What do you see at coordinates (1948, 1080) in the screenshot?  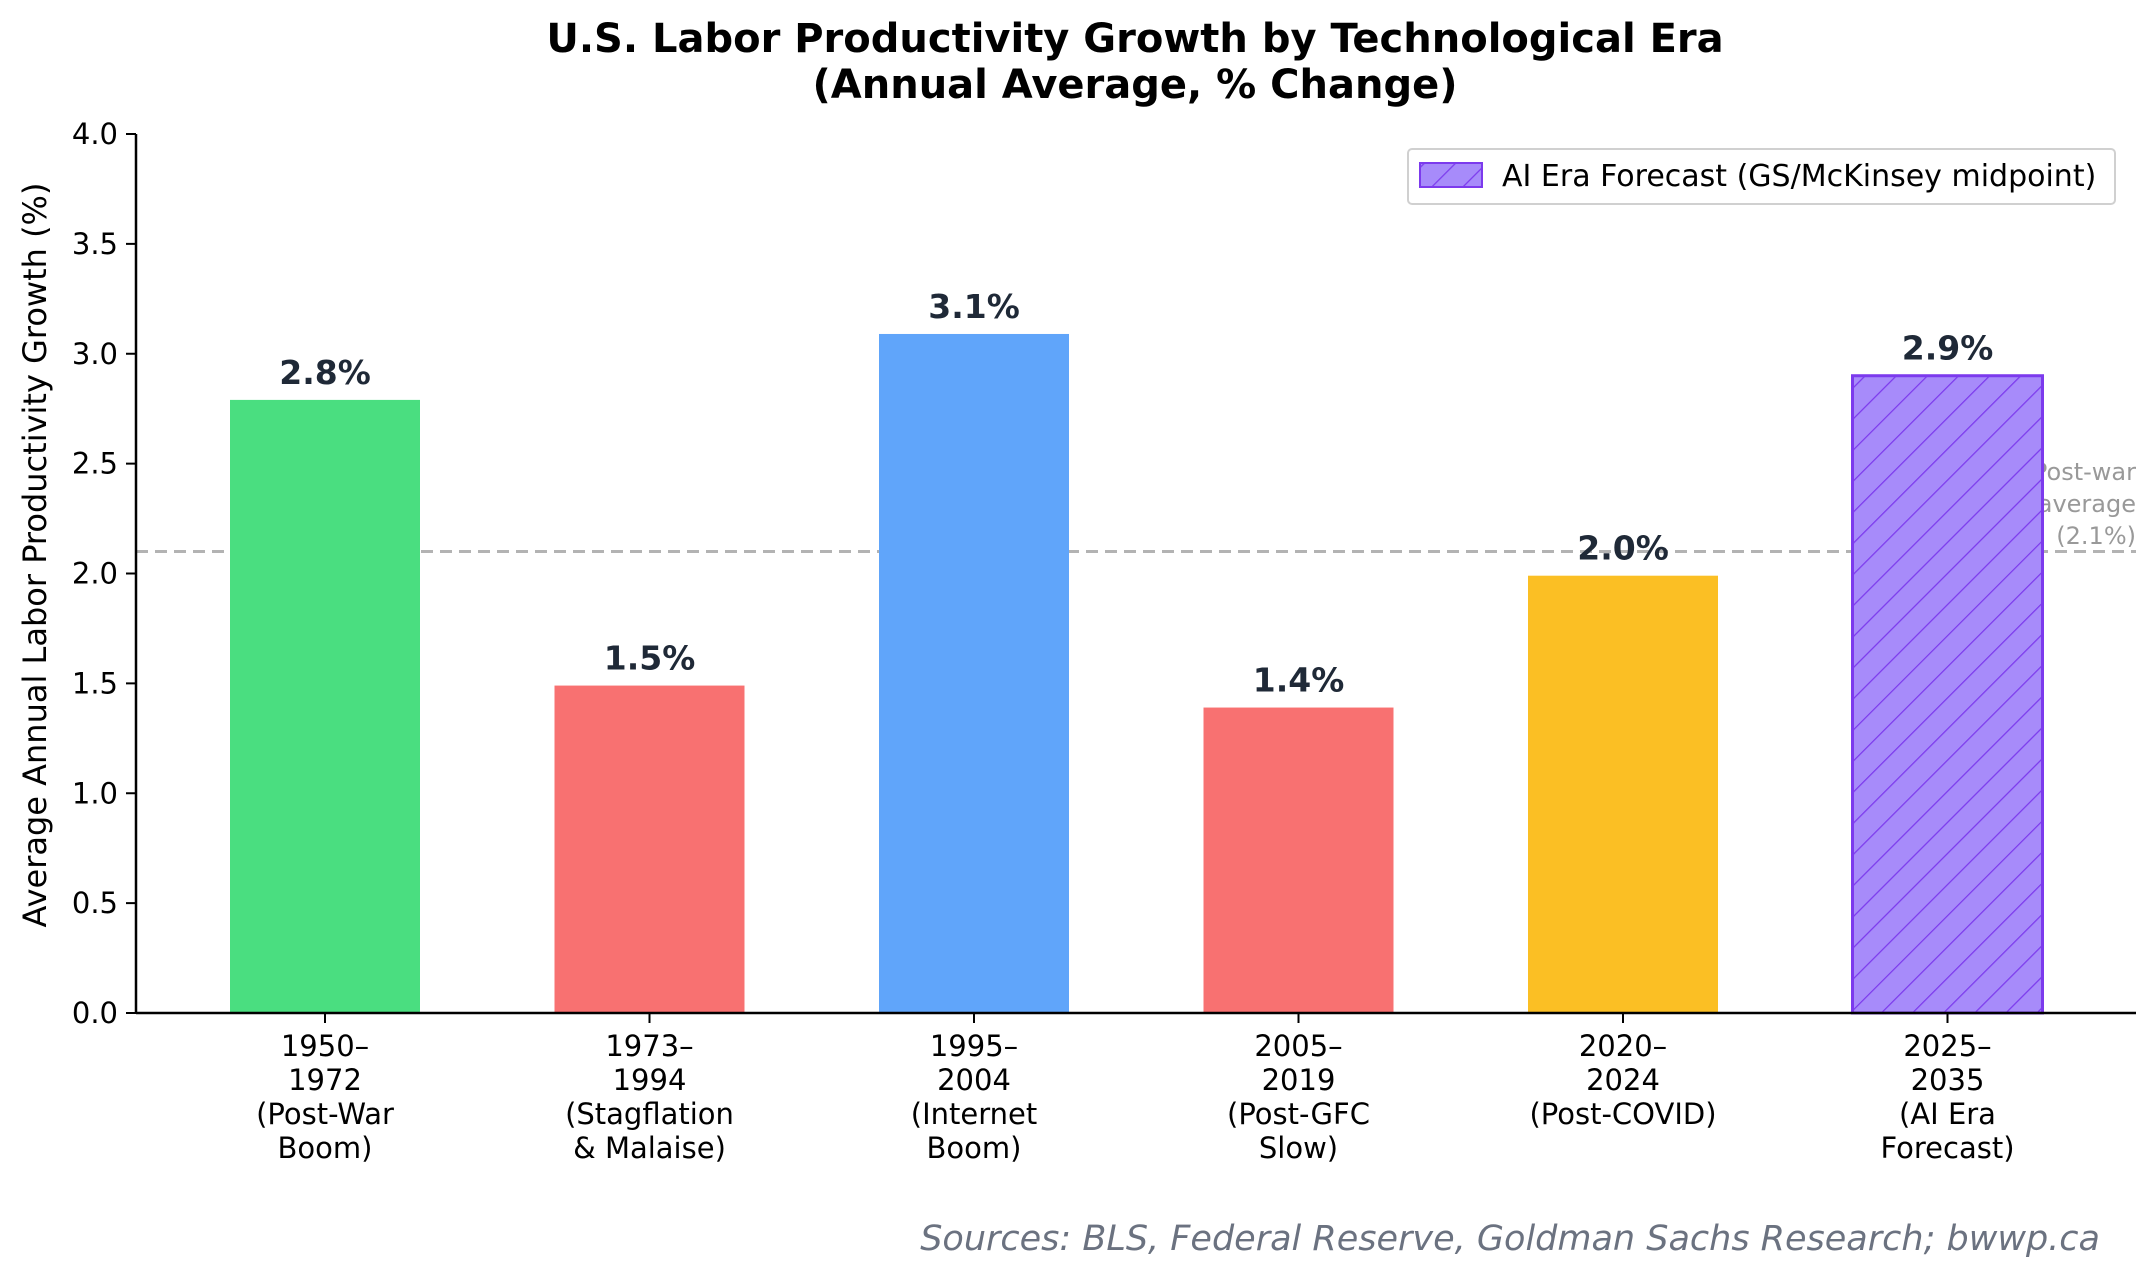 I see `x-tick-label-5-line-1: 2035` at bounding box center [1948, 1080].